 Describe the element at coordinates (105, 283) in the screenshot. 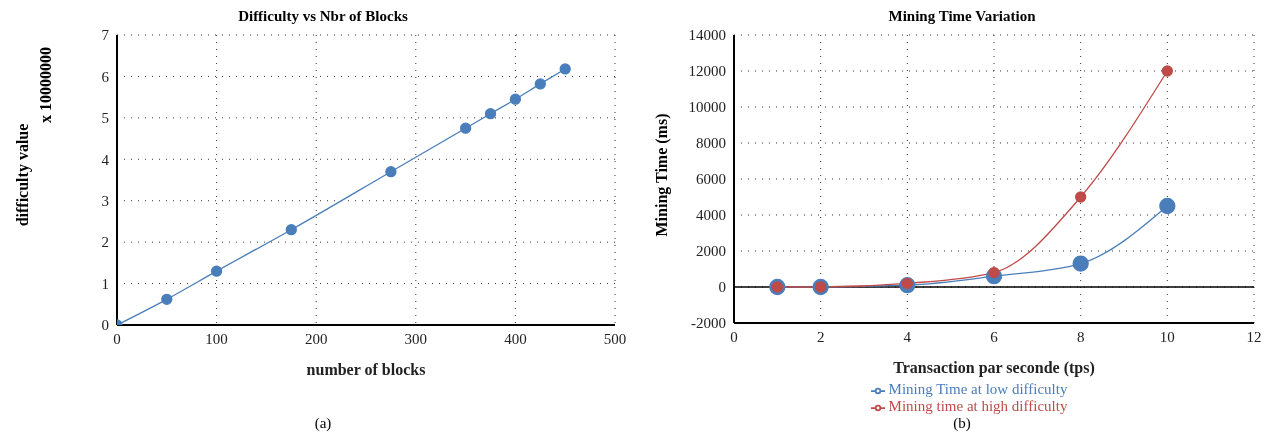

I see `y-tick-label: 1` at that location.